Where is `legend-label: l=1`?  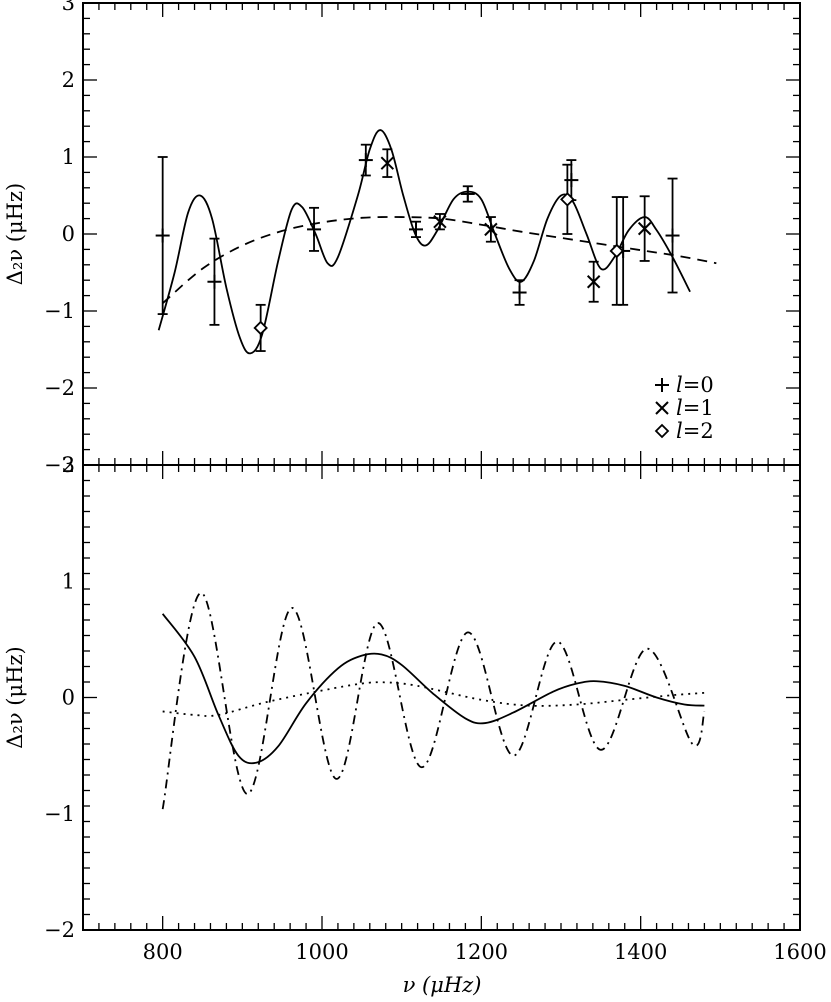
legend-label: l=1 is located at coordinates (695, 408).